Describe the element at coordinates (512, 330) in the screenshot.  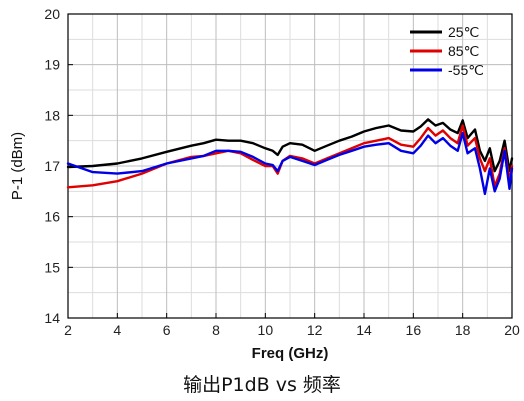
I see `x-tick-label: 20` at that location.